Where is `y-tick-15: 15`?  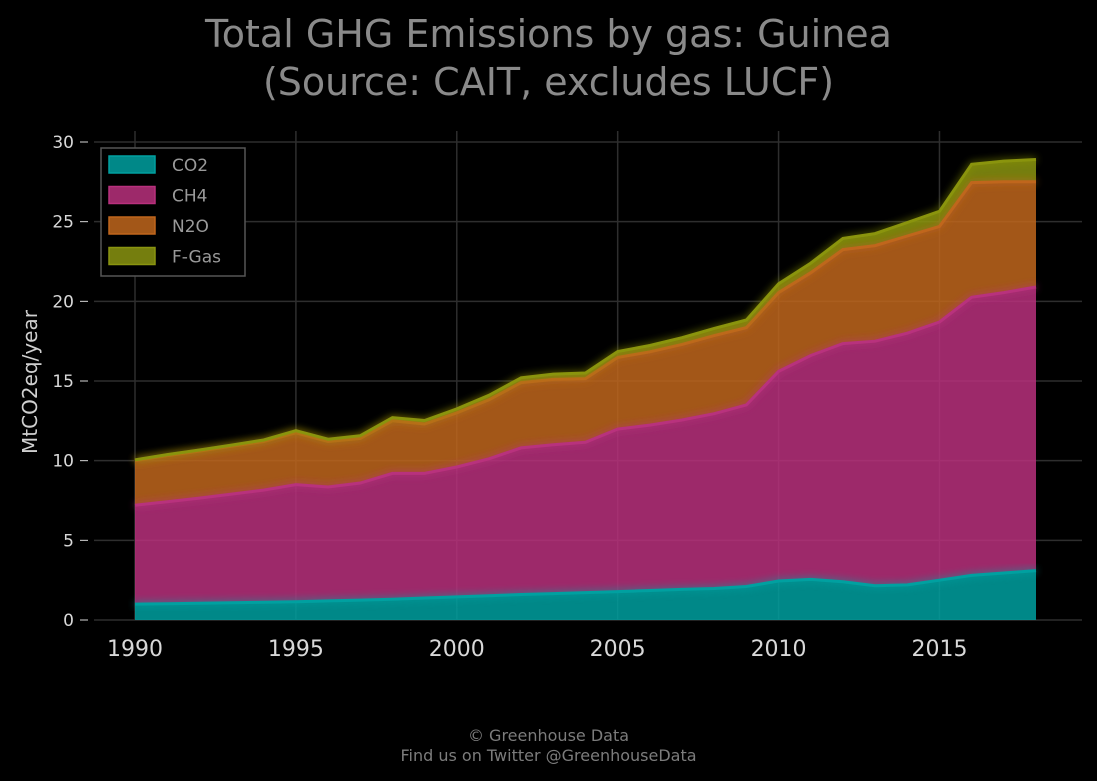 y-tick-15: 15 is located at coordinates (63, 382).